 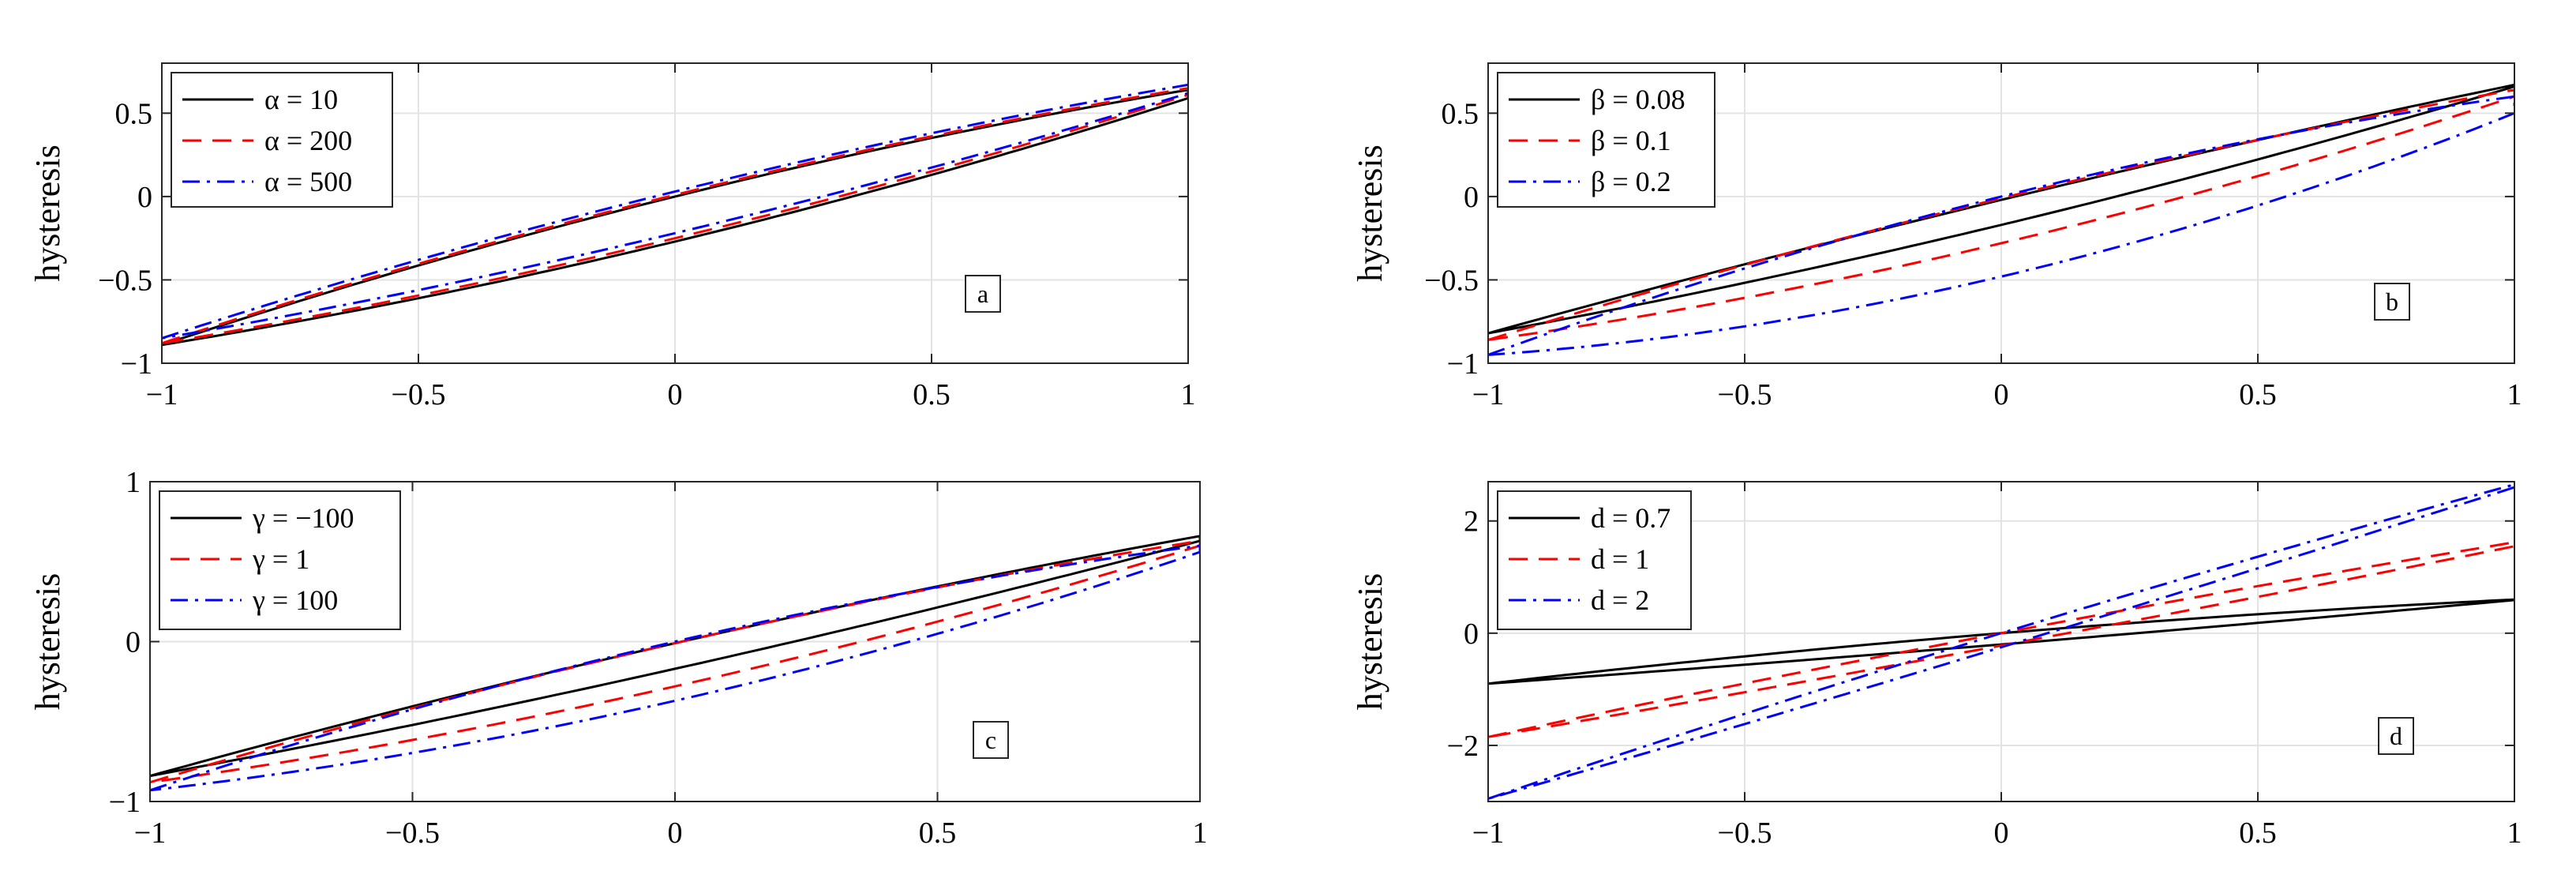 I want to click on panel-label: d, so click(x=2396, y=736).